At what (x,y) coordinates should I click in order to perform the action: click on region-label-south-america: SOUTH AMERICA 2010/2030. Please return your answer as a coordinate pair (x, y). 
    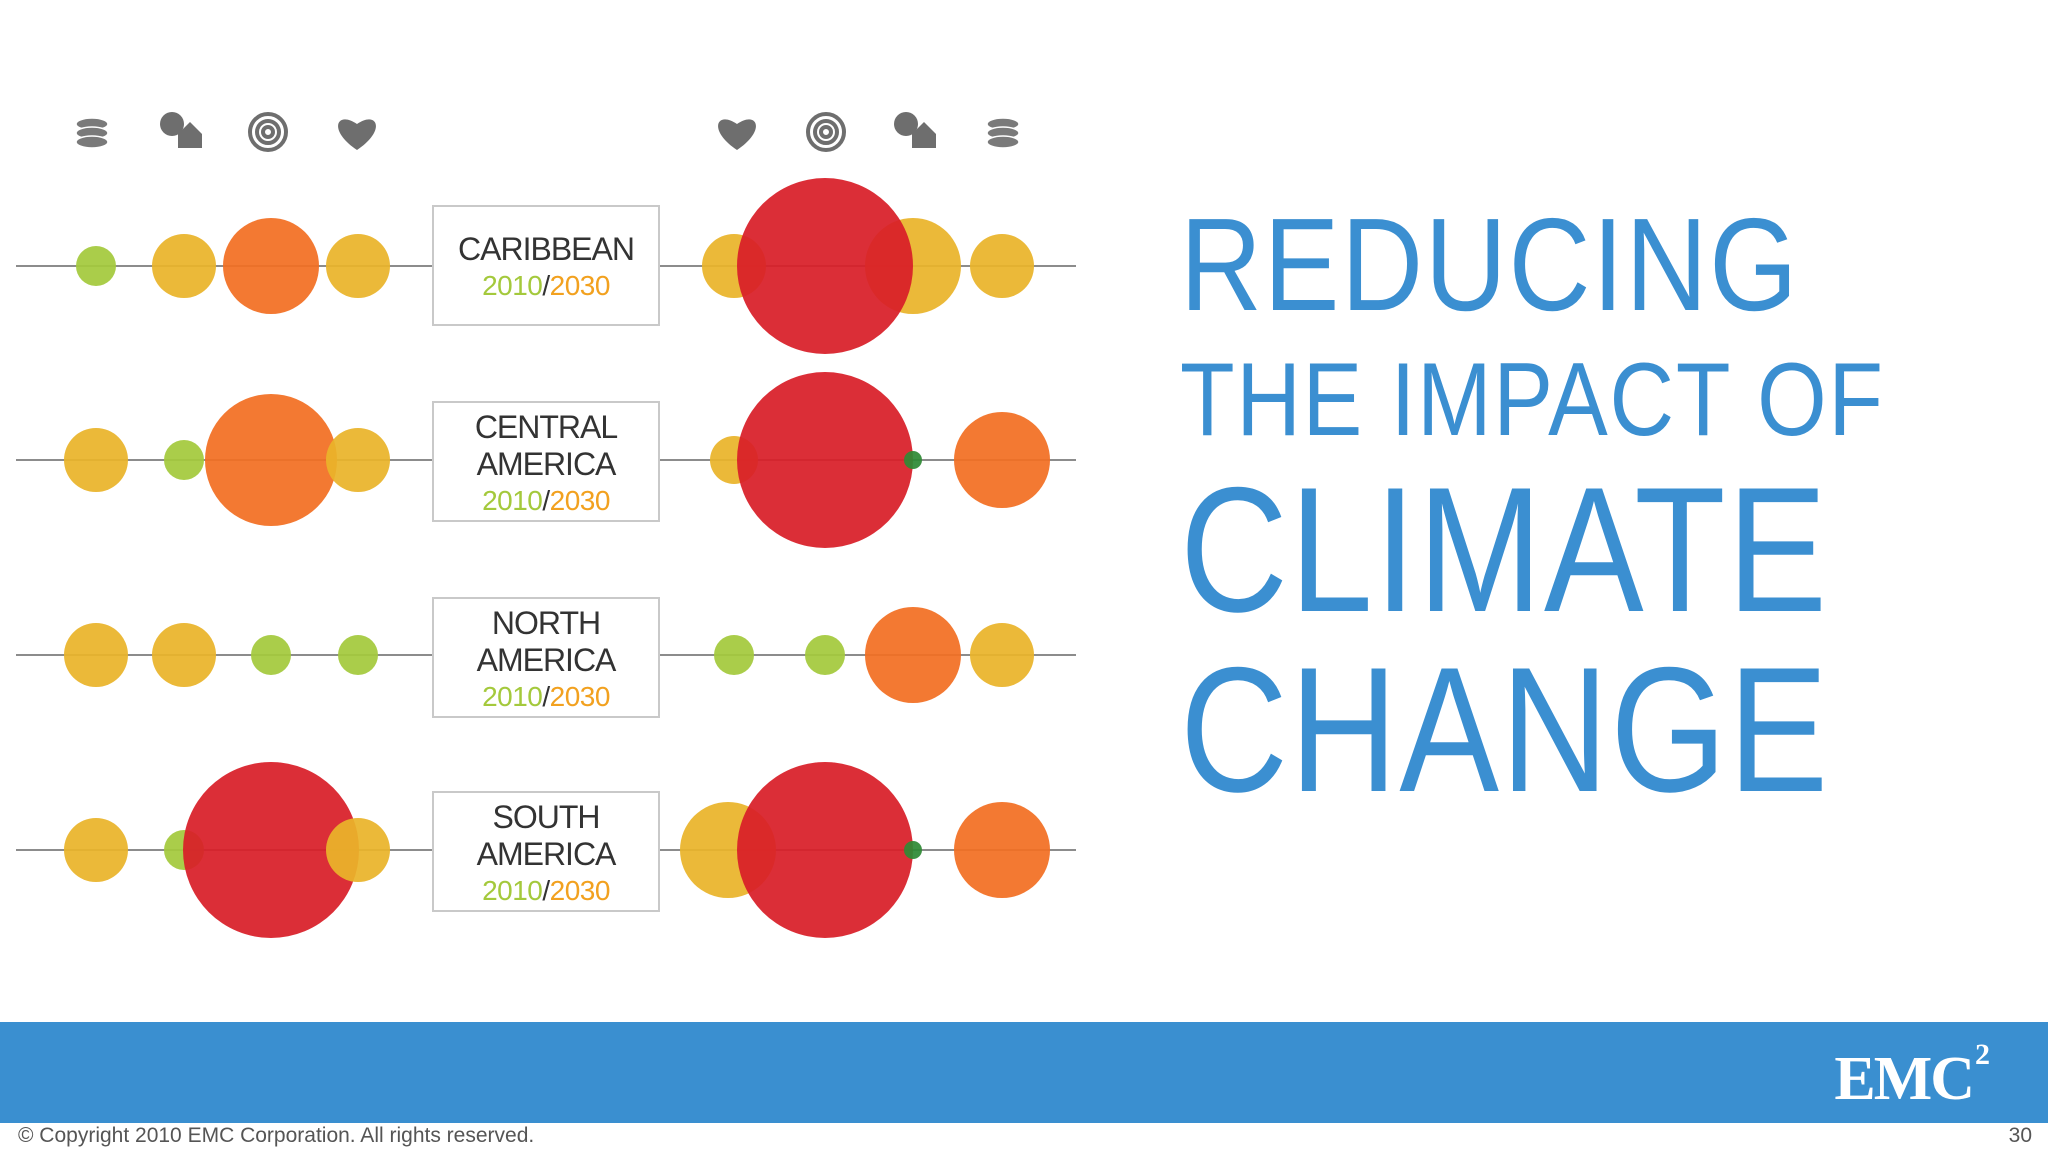
    Looking at the image, I should click on (546, 851).